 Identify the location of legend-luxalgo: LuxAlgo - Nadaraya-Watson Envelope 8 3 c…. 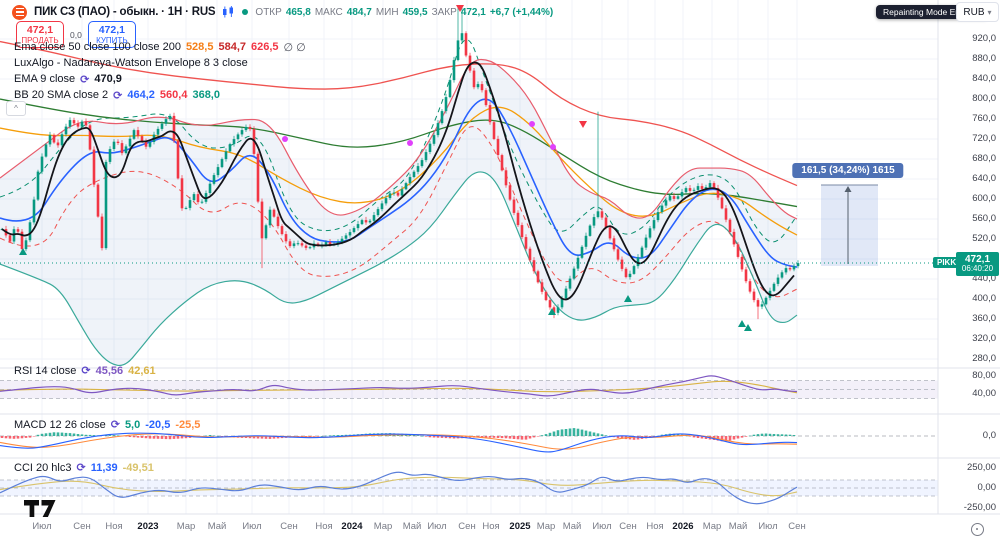
(160, 63).